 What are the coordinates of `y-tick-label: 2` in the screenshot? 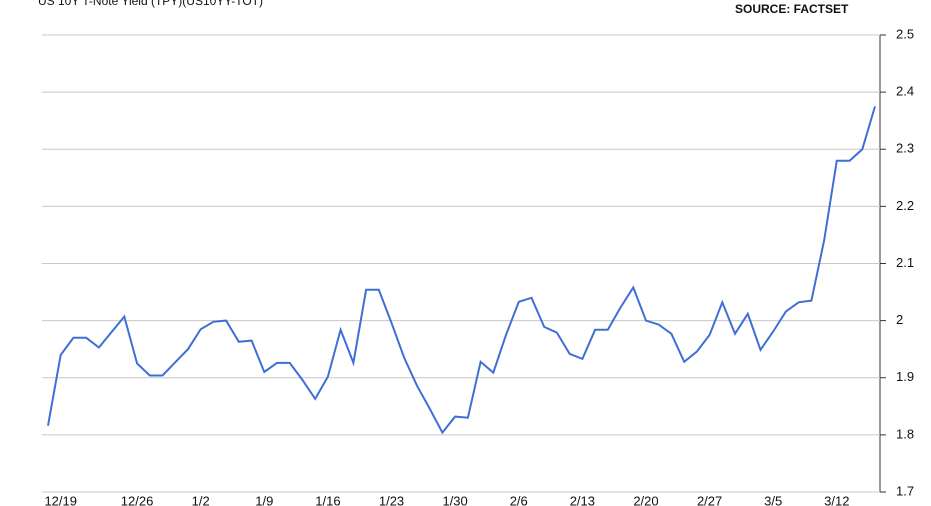 It's located at (899, 319).